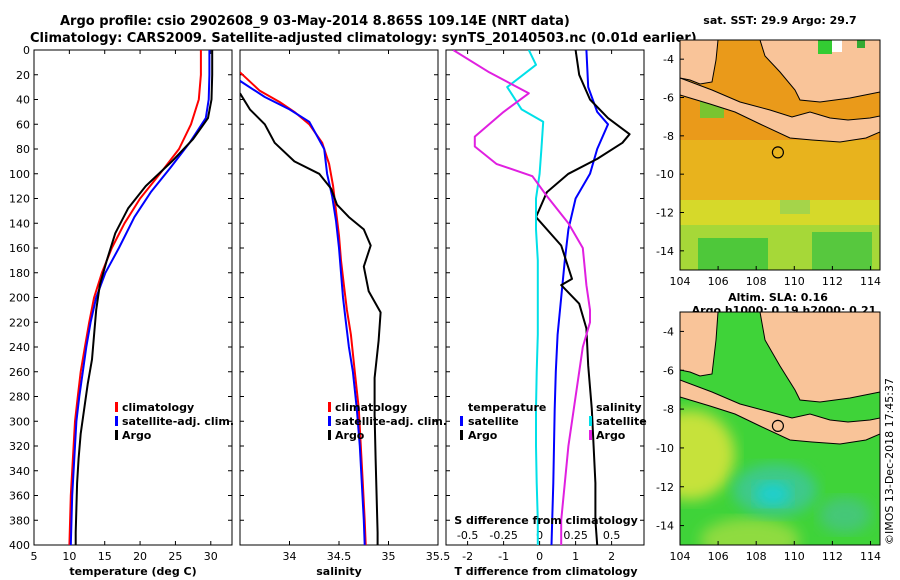  I want to click on x-tick-label: 34, so click(290, 556).